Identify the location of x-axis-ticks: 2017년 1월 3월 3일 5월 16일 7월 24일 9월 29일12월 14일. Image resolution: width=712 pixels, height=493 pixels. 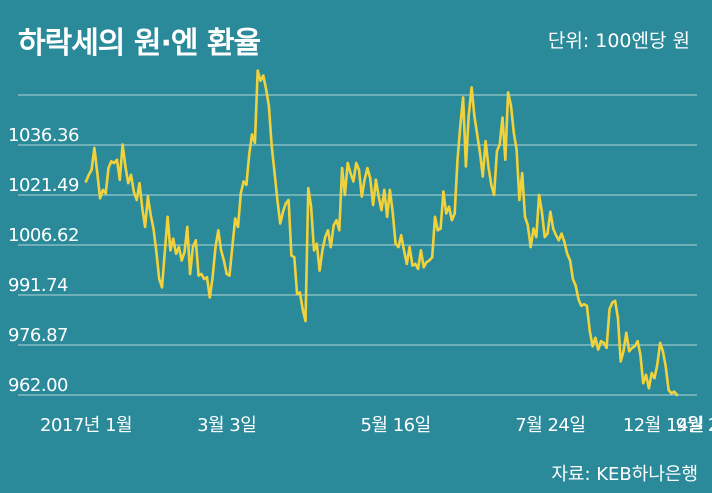
(376, 425).